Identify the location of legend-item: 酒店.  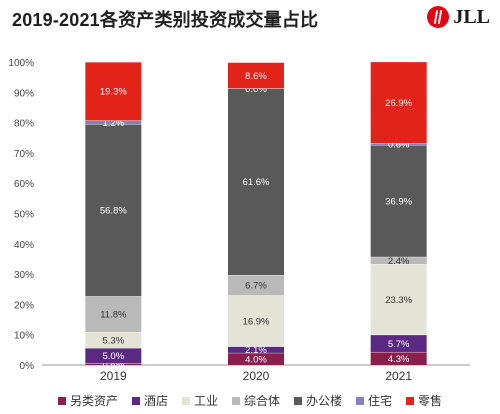
(149, 400).